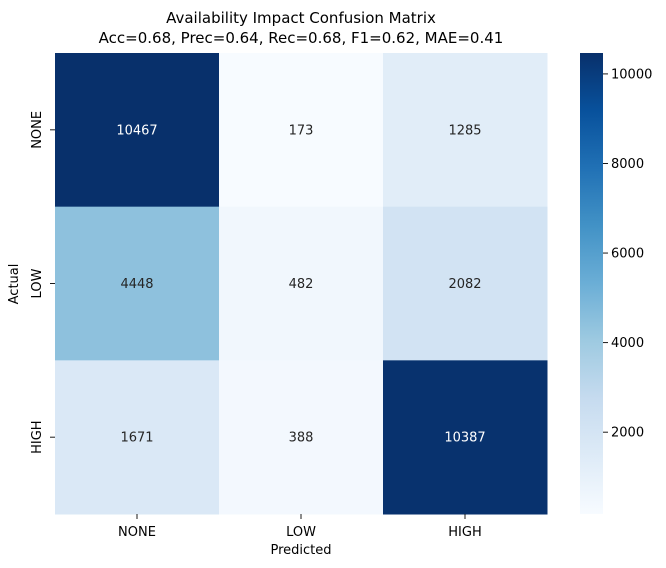 The width and height of the screenshot is (666, 568). I want to click on y-tick-label: NONE, so click(37, 130).